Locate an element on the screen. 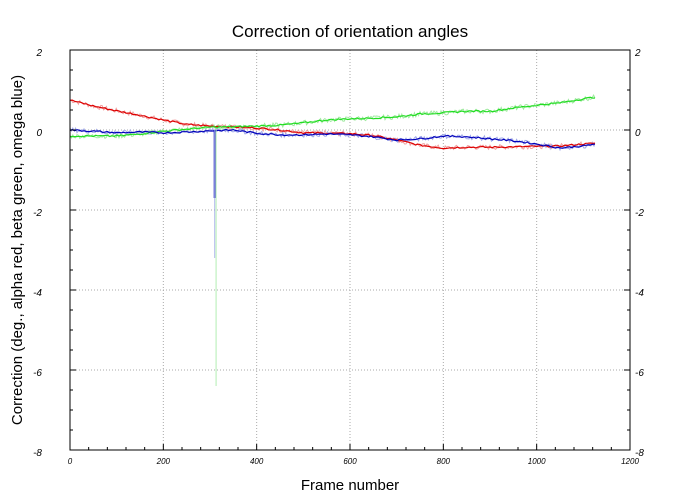 The width and height of the screenshot is (700, 500). x-tick-label: 1000 is located at coordinates (537, 461).